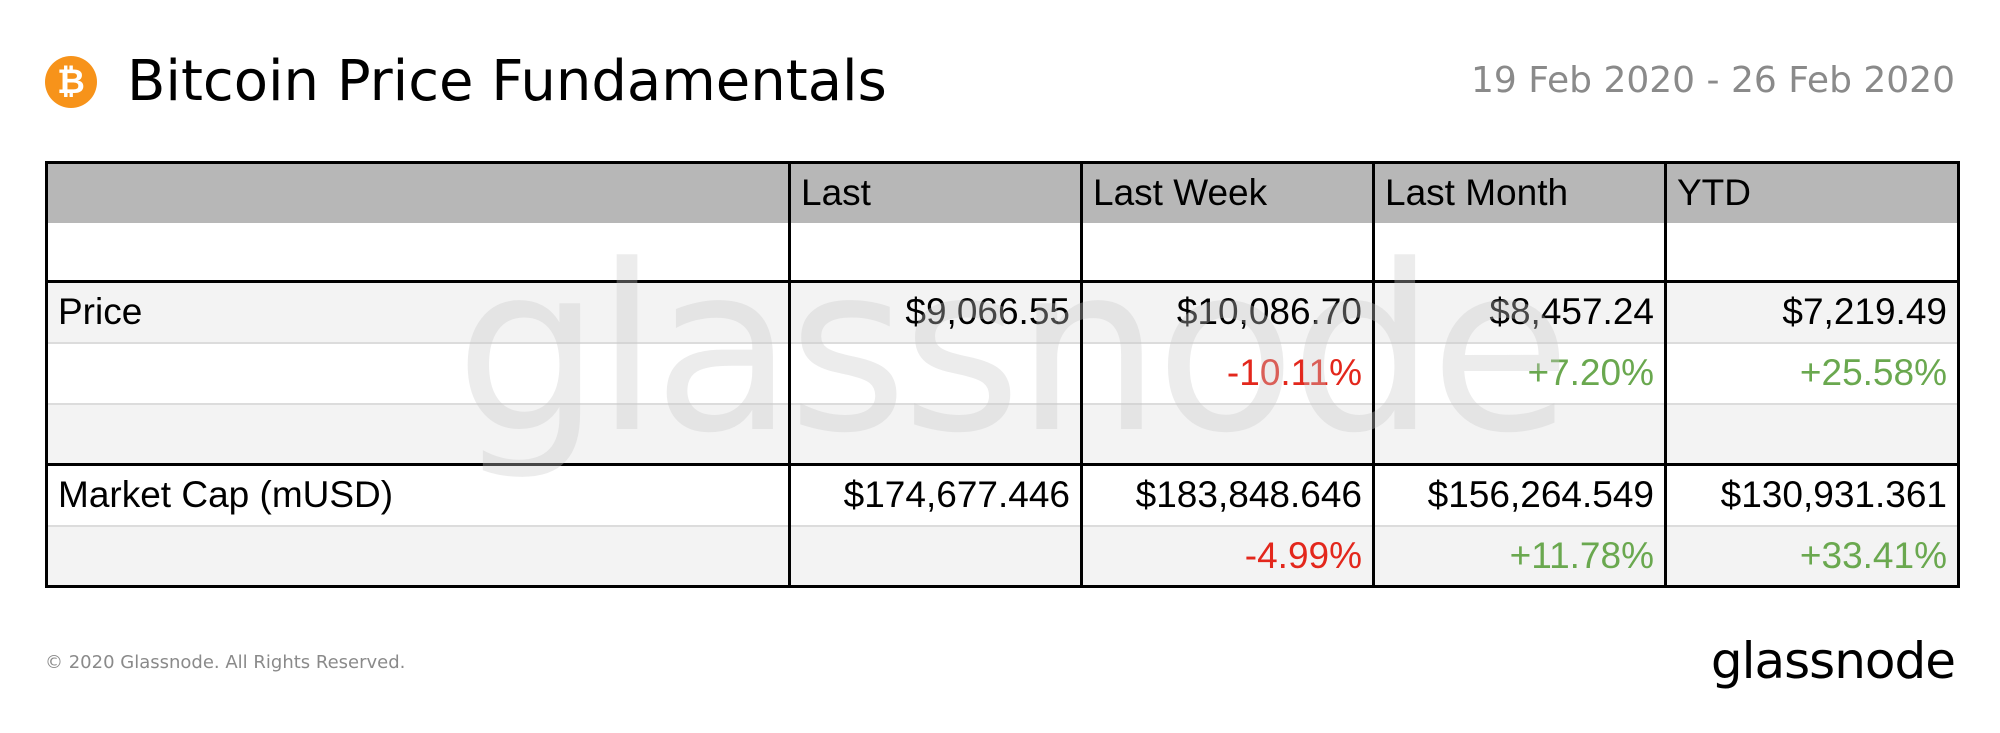 The height and width of the screenshot is (733, 2000). Describe the element at coordinates (1519, 311) in the screenshot. I see `price-last-month: $8,457.24` at that location.